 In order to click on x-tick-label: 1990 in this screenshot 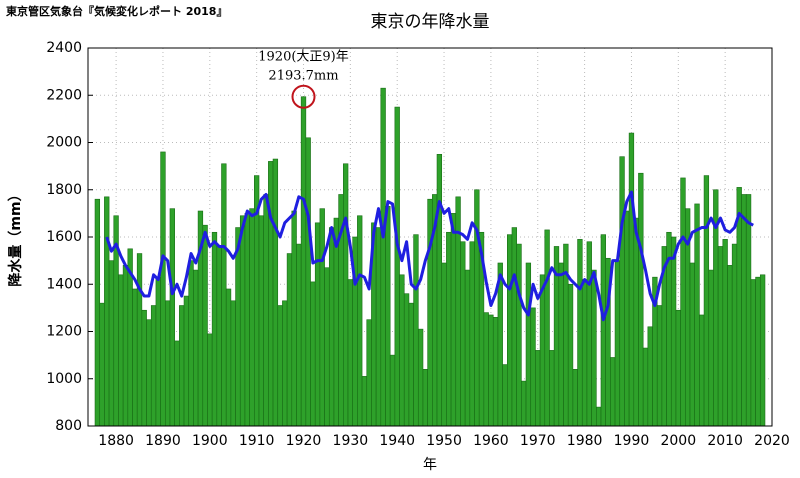, I will do `click(632, 441)`.